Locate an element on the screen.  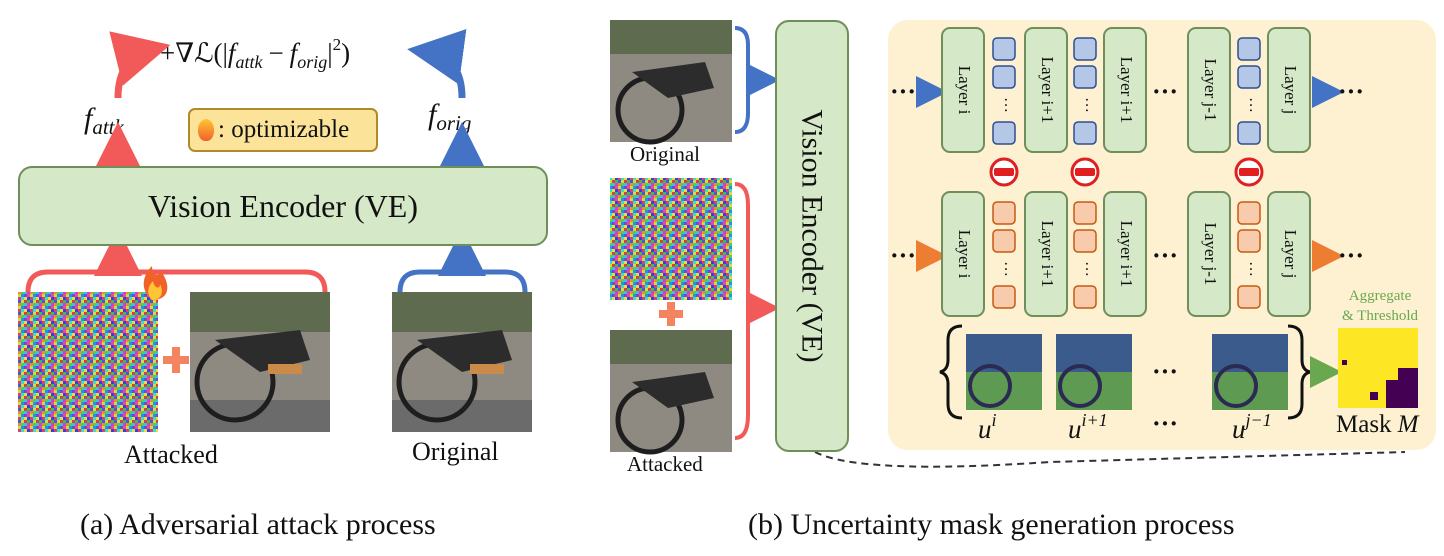
attacked-noise-image is located at coordinates (88, 362).